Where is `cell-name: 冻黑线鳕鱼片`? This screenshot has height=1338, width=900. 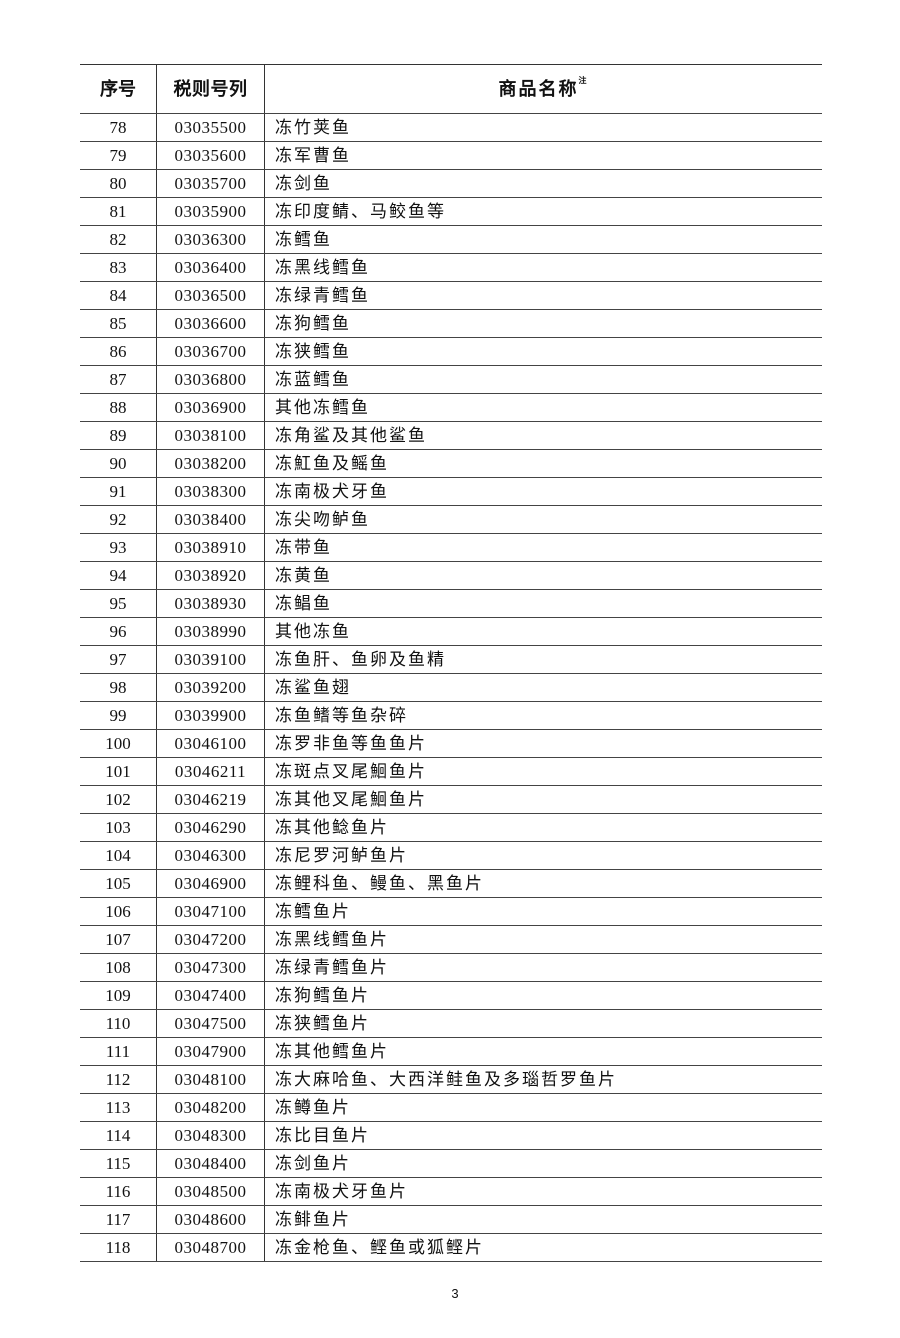 cell-name: 冻黑线鳕鱼片 is located at coordinates (543, 939).